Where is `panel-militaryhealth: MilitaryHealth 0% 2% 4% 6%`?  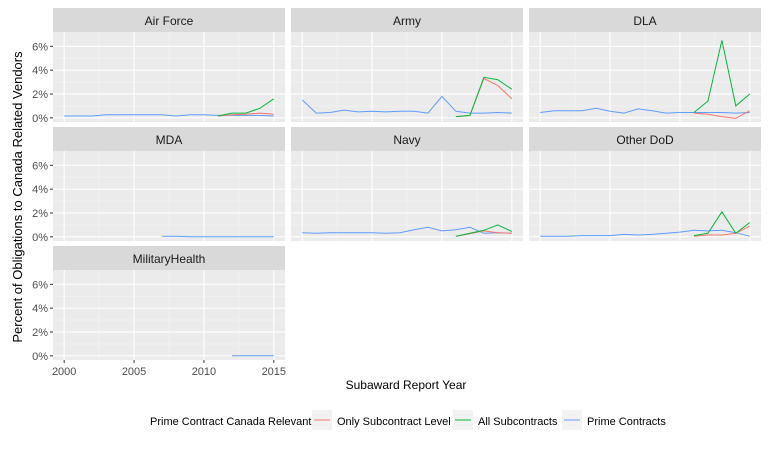
panel-militaryhealth: MilitaryHealth 0% 2% 4% 6% is located at coordinates (158, 304).